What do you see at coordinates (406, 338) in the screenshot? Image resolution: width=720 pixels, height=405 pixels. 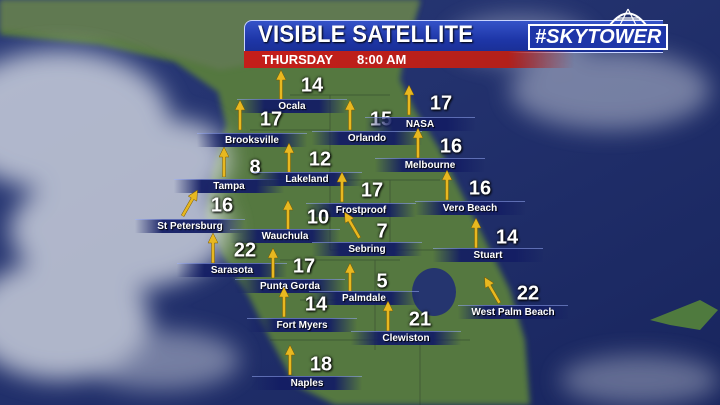 I see `city-label: Clewiston` at bounding box center [406, 338].